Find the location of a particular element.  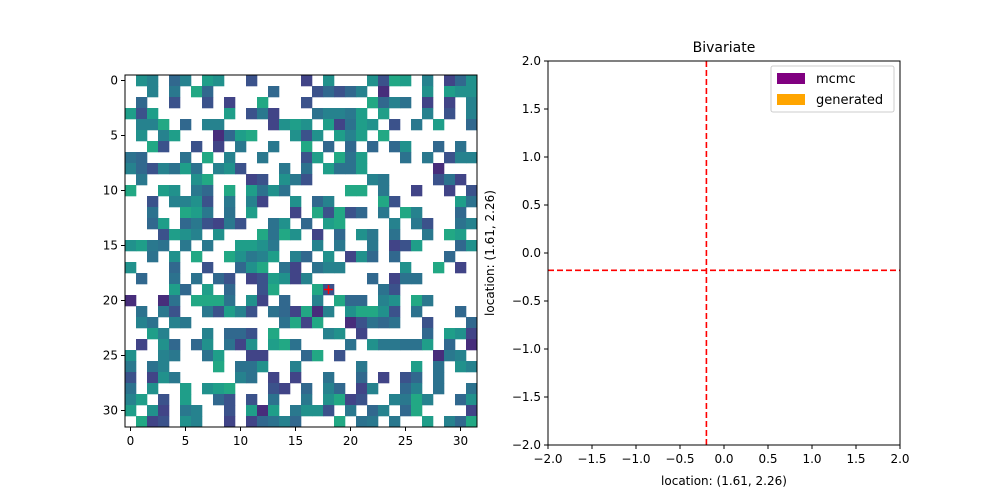

bivariate-x-tick-label: −2.0 is located at coordinates (547, 459).